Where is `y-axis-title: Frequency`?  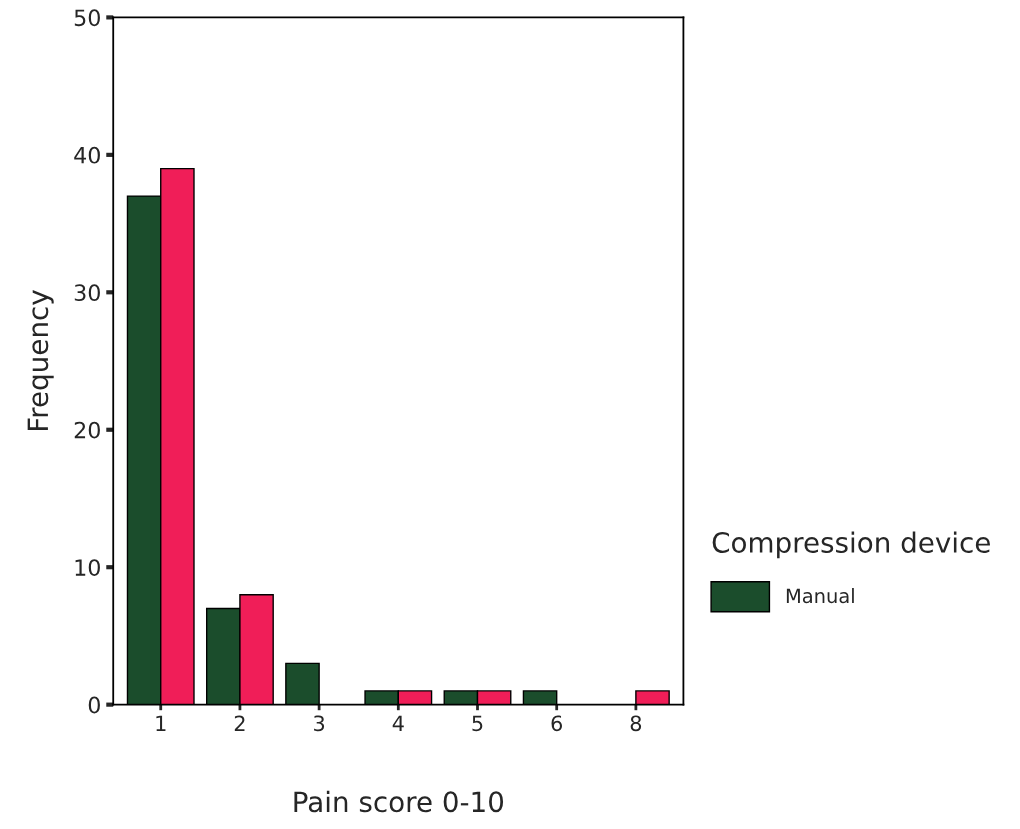 y-axis-title: Frequency is located at coordinates (40, 360).